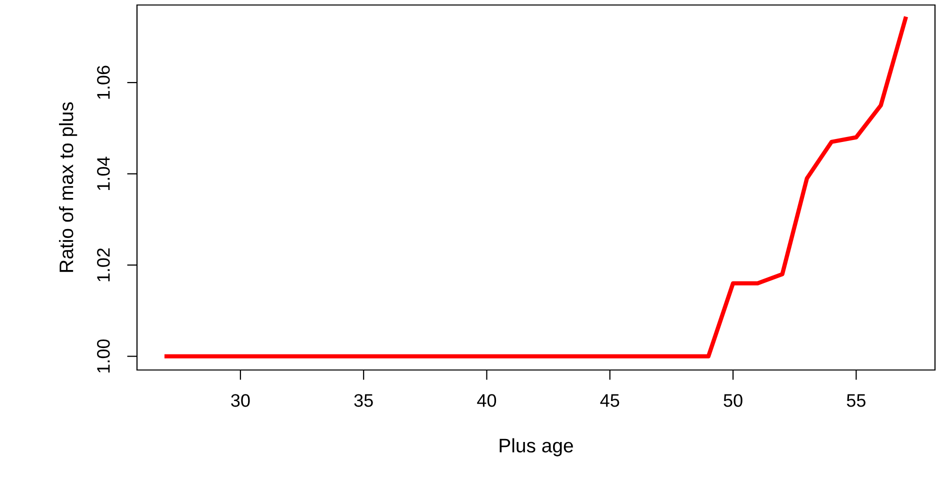  What do you see at coordinates (103, 82) in the screenshot?
I see `y-tick-label: 1.06` at bounding box center [103, 82].